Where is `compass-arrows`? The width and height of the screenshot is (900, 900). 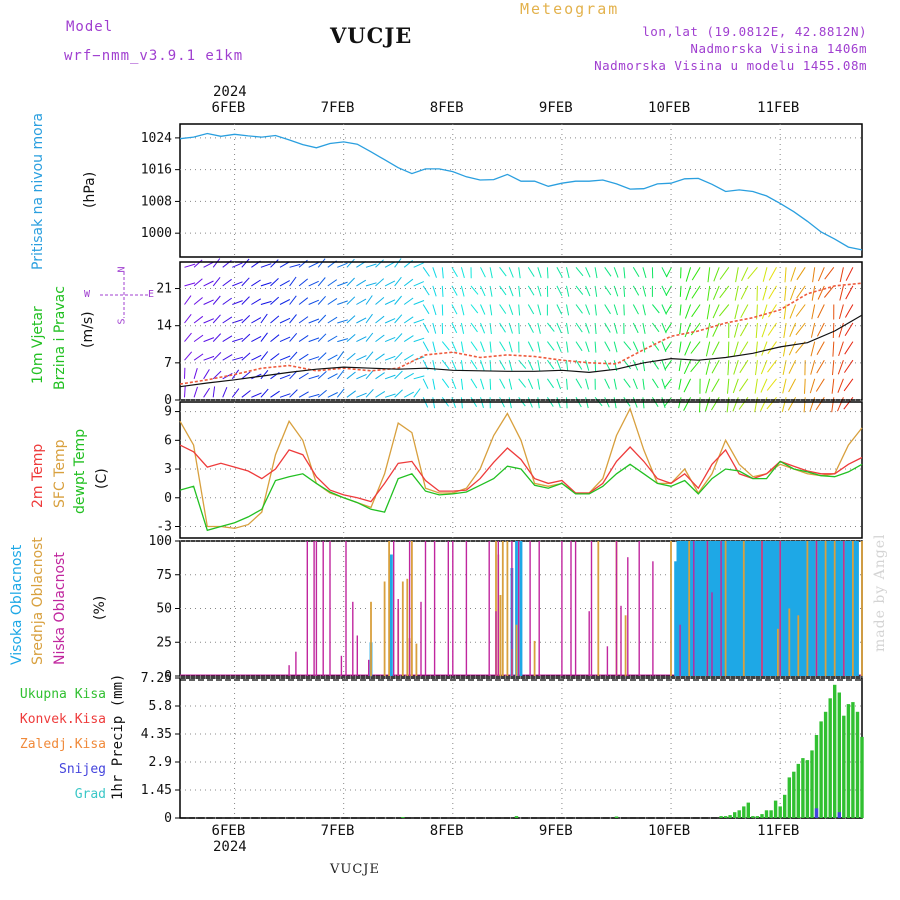 compass-arrows is located at coordinates (124, 295).